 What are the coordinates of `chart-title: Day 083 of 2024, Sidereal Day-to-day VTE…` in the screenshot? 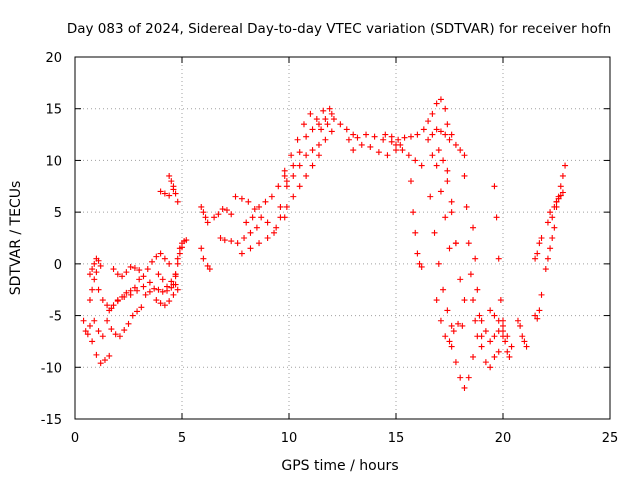 It's located at (339, 29).